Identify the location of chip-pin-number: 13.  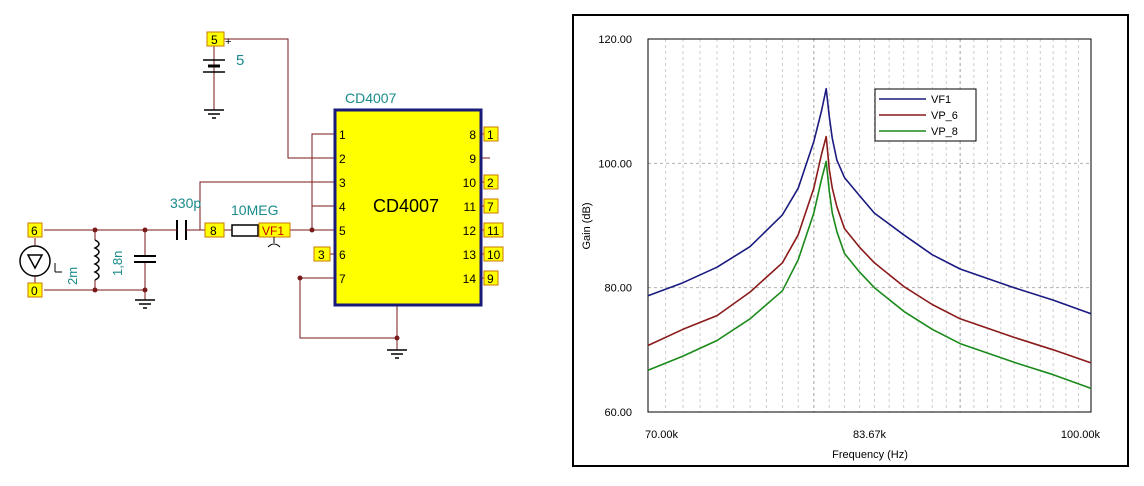
(470, 255).